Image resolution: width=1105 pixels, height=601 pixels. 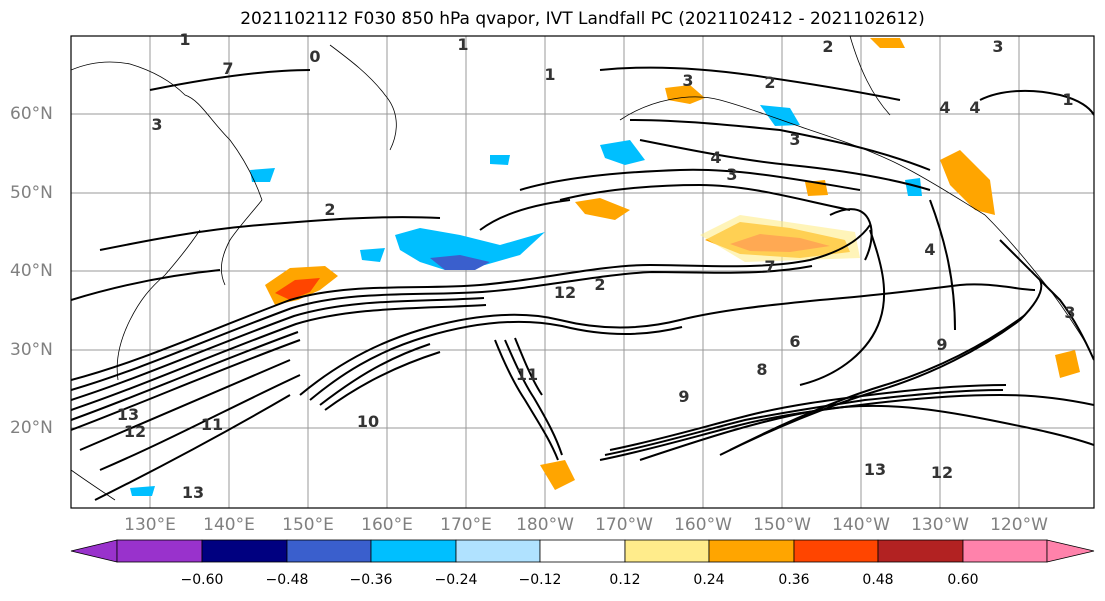 I want to click on lon-label-180w: 180°W, so click(x=545, y=525).